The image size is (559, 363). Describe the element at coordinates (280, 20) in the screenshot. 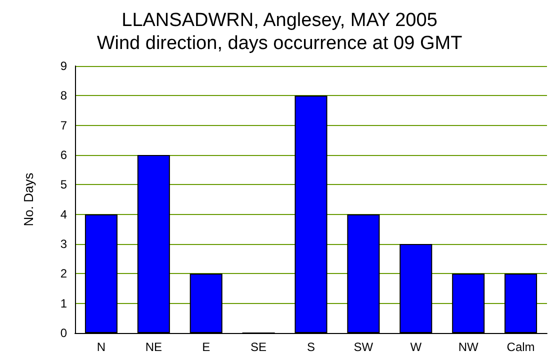

I see `chart-title: LLANSADWRN, Anglesey, MAY 2005` at that location.